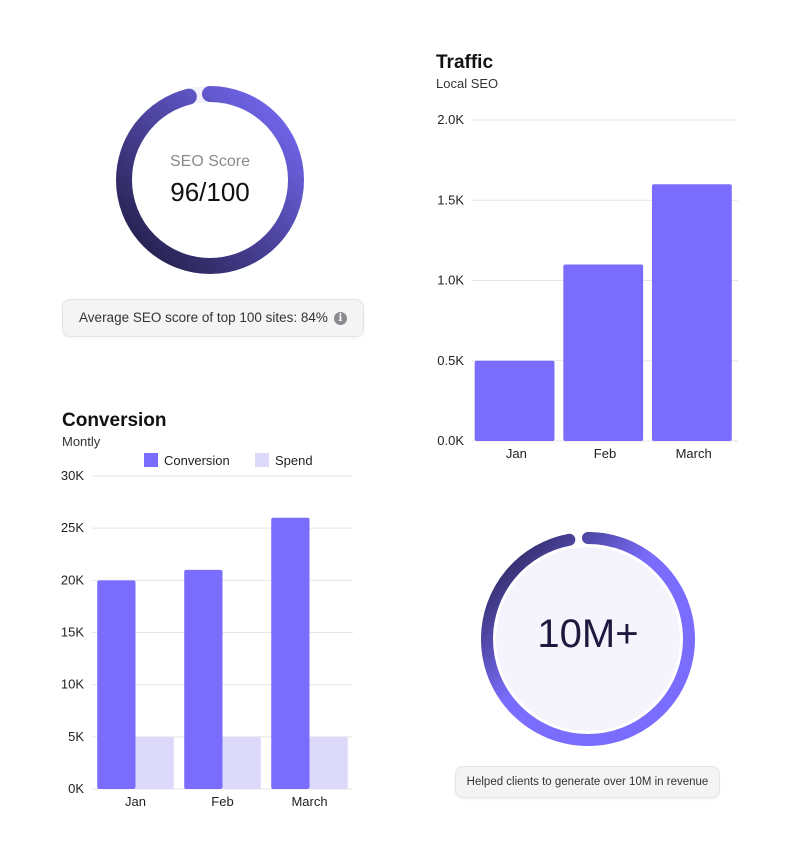 The width and height of the screenshot is (800, 863). I want to click on y-tick-label: 0.0K, so click(450, 440).